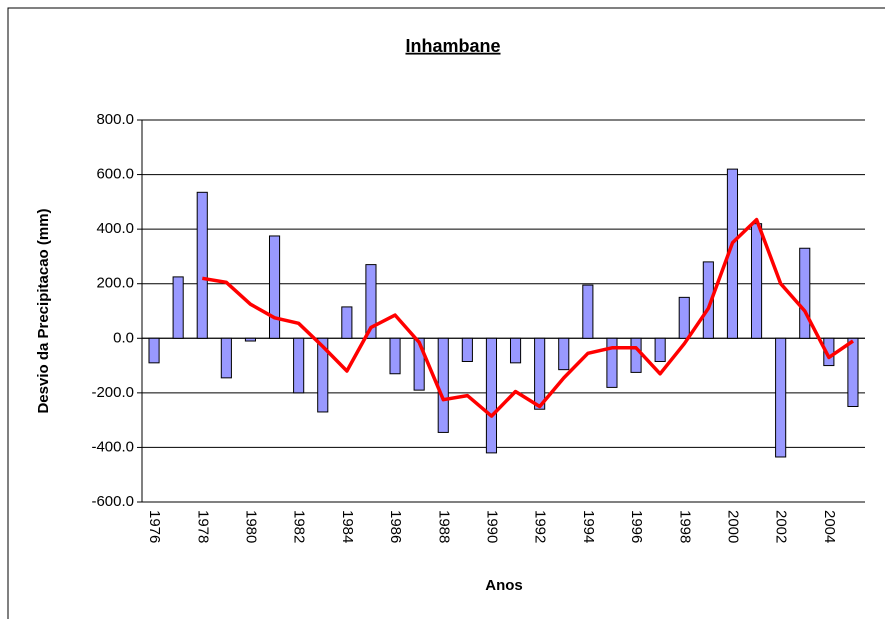  What do you see at coordinates (491, 526) in the screenshot?
I see `x-tick-label: 1990` at bounding box center [491, 526].